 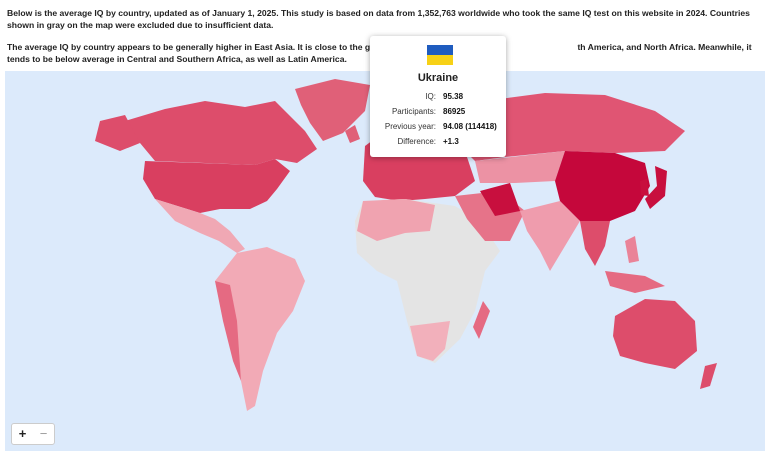 I want to click on tooltip-row: Participants: 86925, so click(x=438, y=113).